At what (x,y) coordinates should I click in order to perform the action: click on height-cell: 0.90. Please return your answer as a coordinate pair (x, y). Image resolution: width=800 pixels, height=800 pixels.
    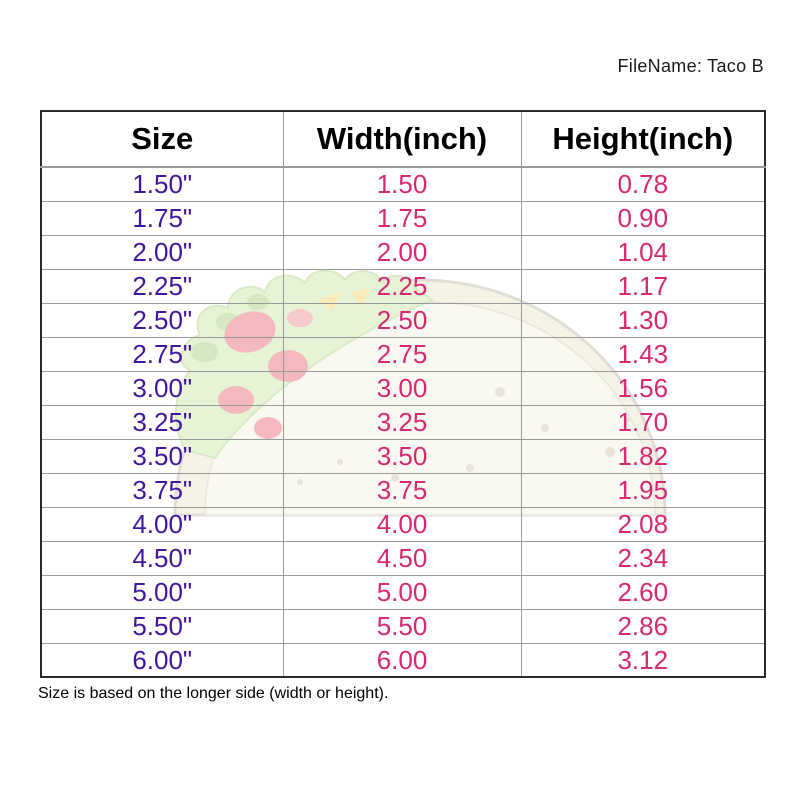
    Looking at the image, I should click on (643, 218).